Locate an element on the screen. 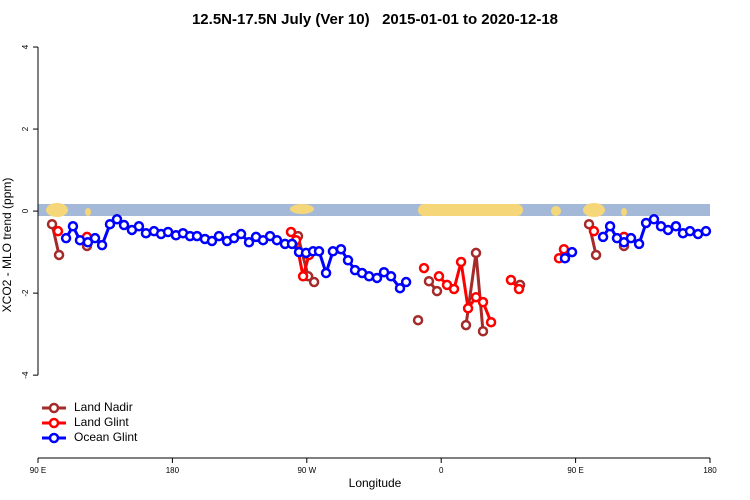 The width and height of the screenshot is (750, 500). legend-label: Land Glint is located at coordinates (101, 422).